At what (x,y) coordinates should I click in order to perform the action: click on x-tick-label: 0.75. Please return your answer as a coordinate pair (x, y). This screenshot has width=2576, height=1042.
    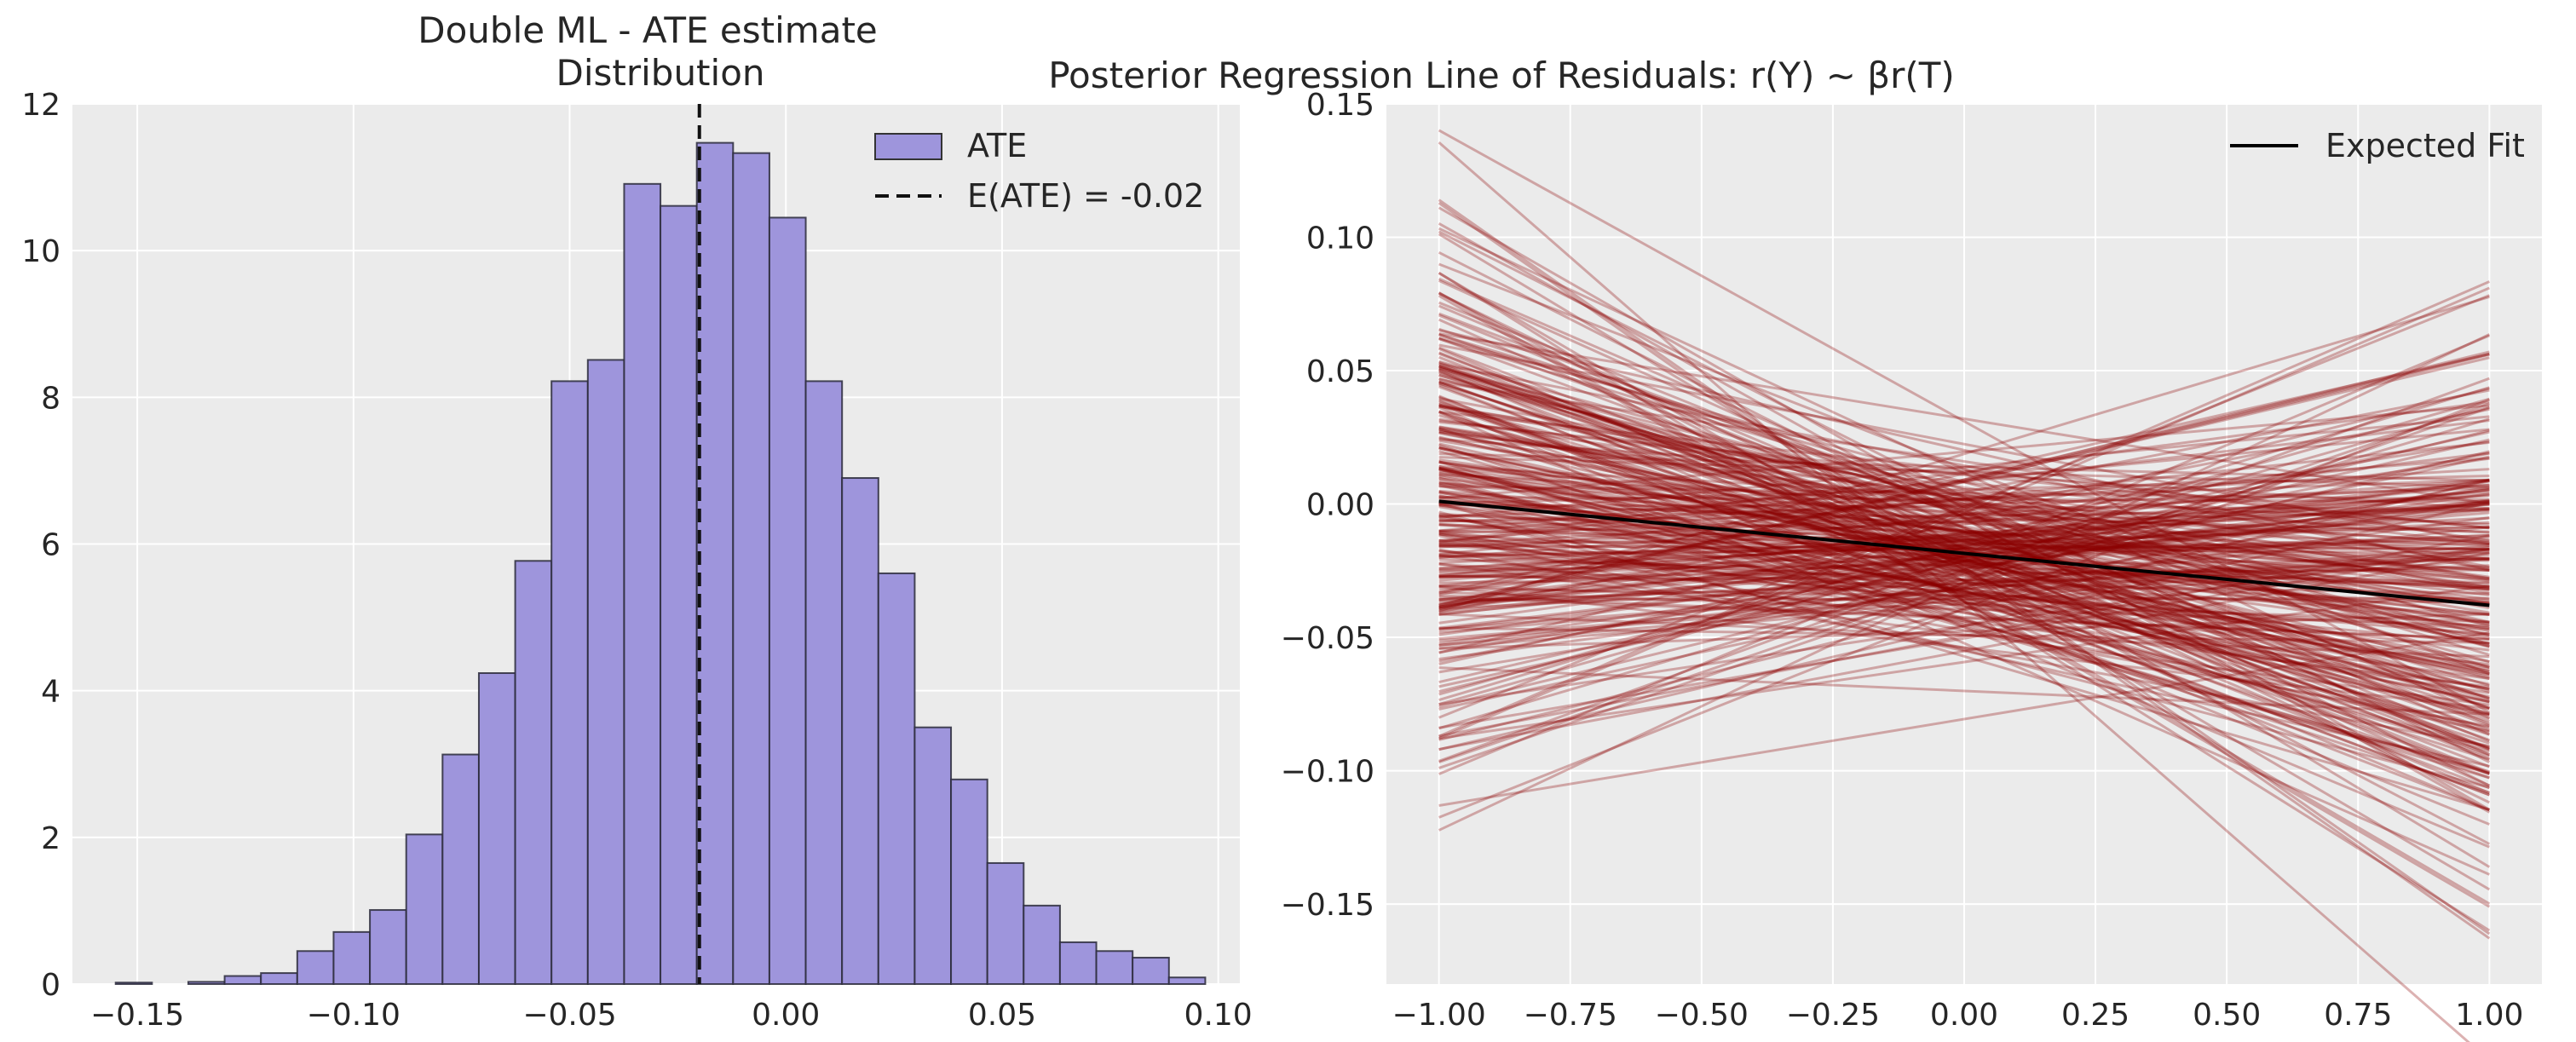
    Looking at the image, I should click on (2358, 1016).